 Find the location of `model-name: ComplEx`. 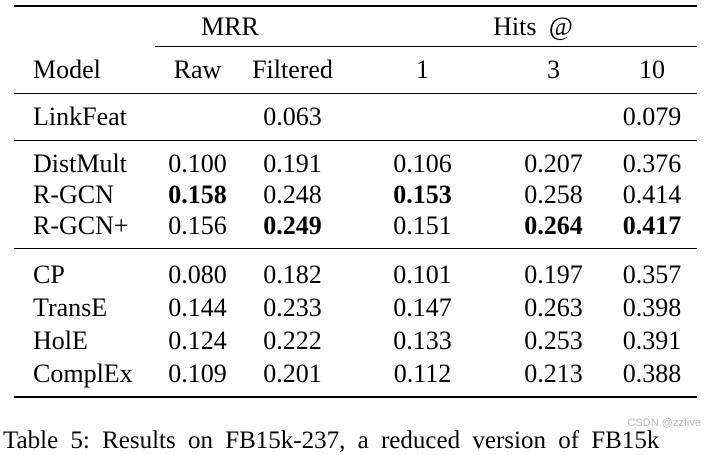

model-name: ComplEx is located at coordinates (83, 373).